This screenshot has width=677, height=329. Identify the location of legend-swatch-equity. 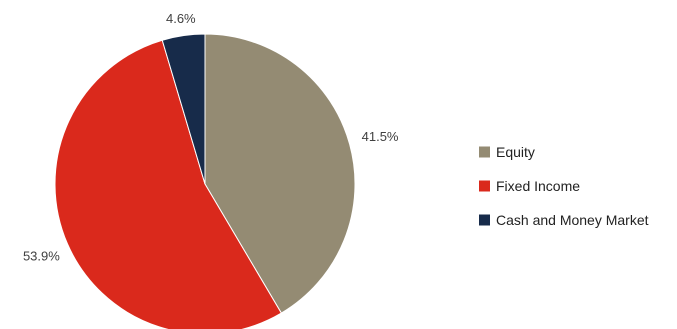
(484, 152).